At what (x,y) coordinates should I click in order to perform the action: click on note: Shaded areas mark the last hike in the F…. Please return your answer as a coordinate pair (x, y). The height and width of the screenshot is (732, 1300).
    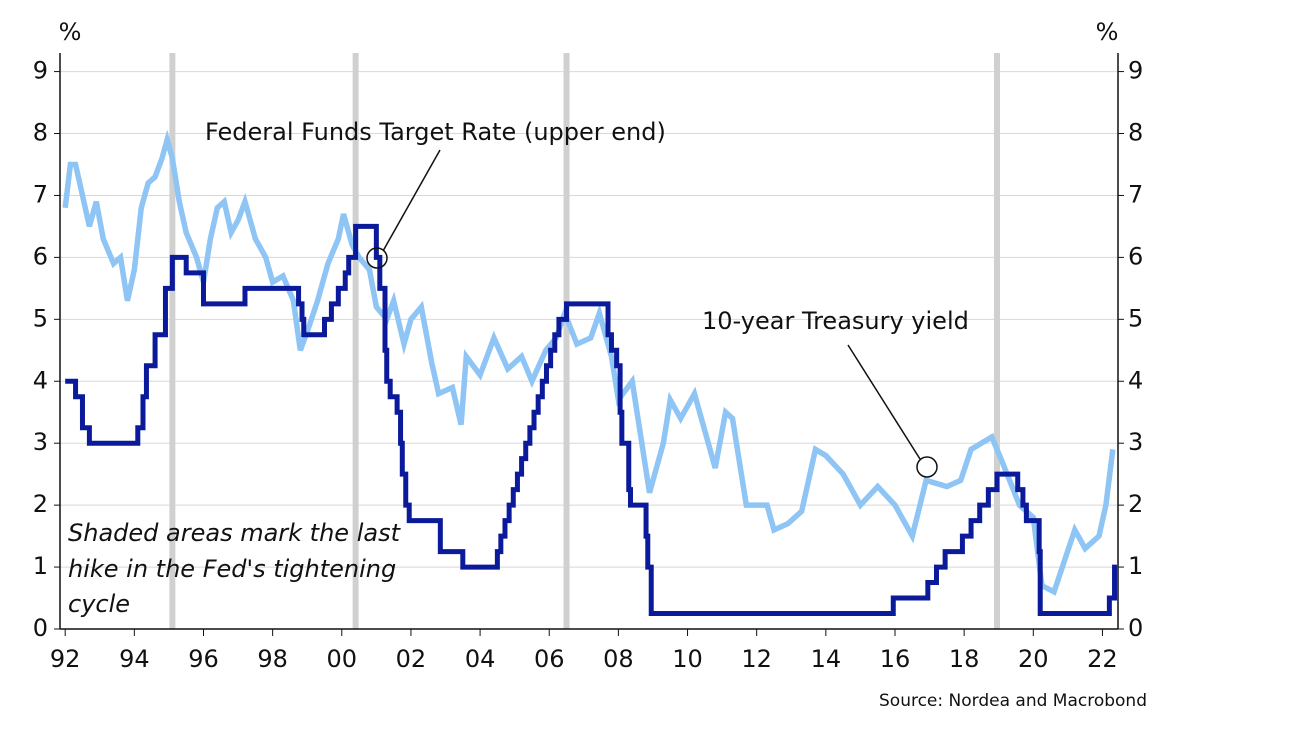
    Looking at the image, I should click on (235, 568).